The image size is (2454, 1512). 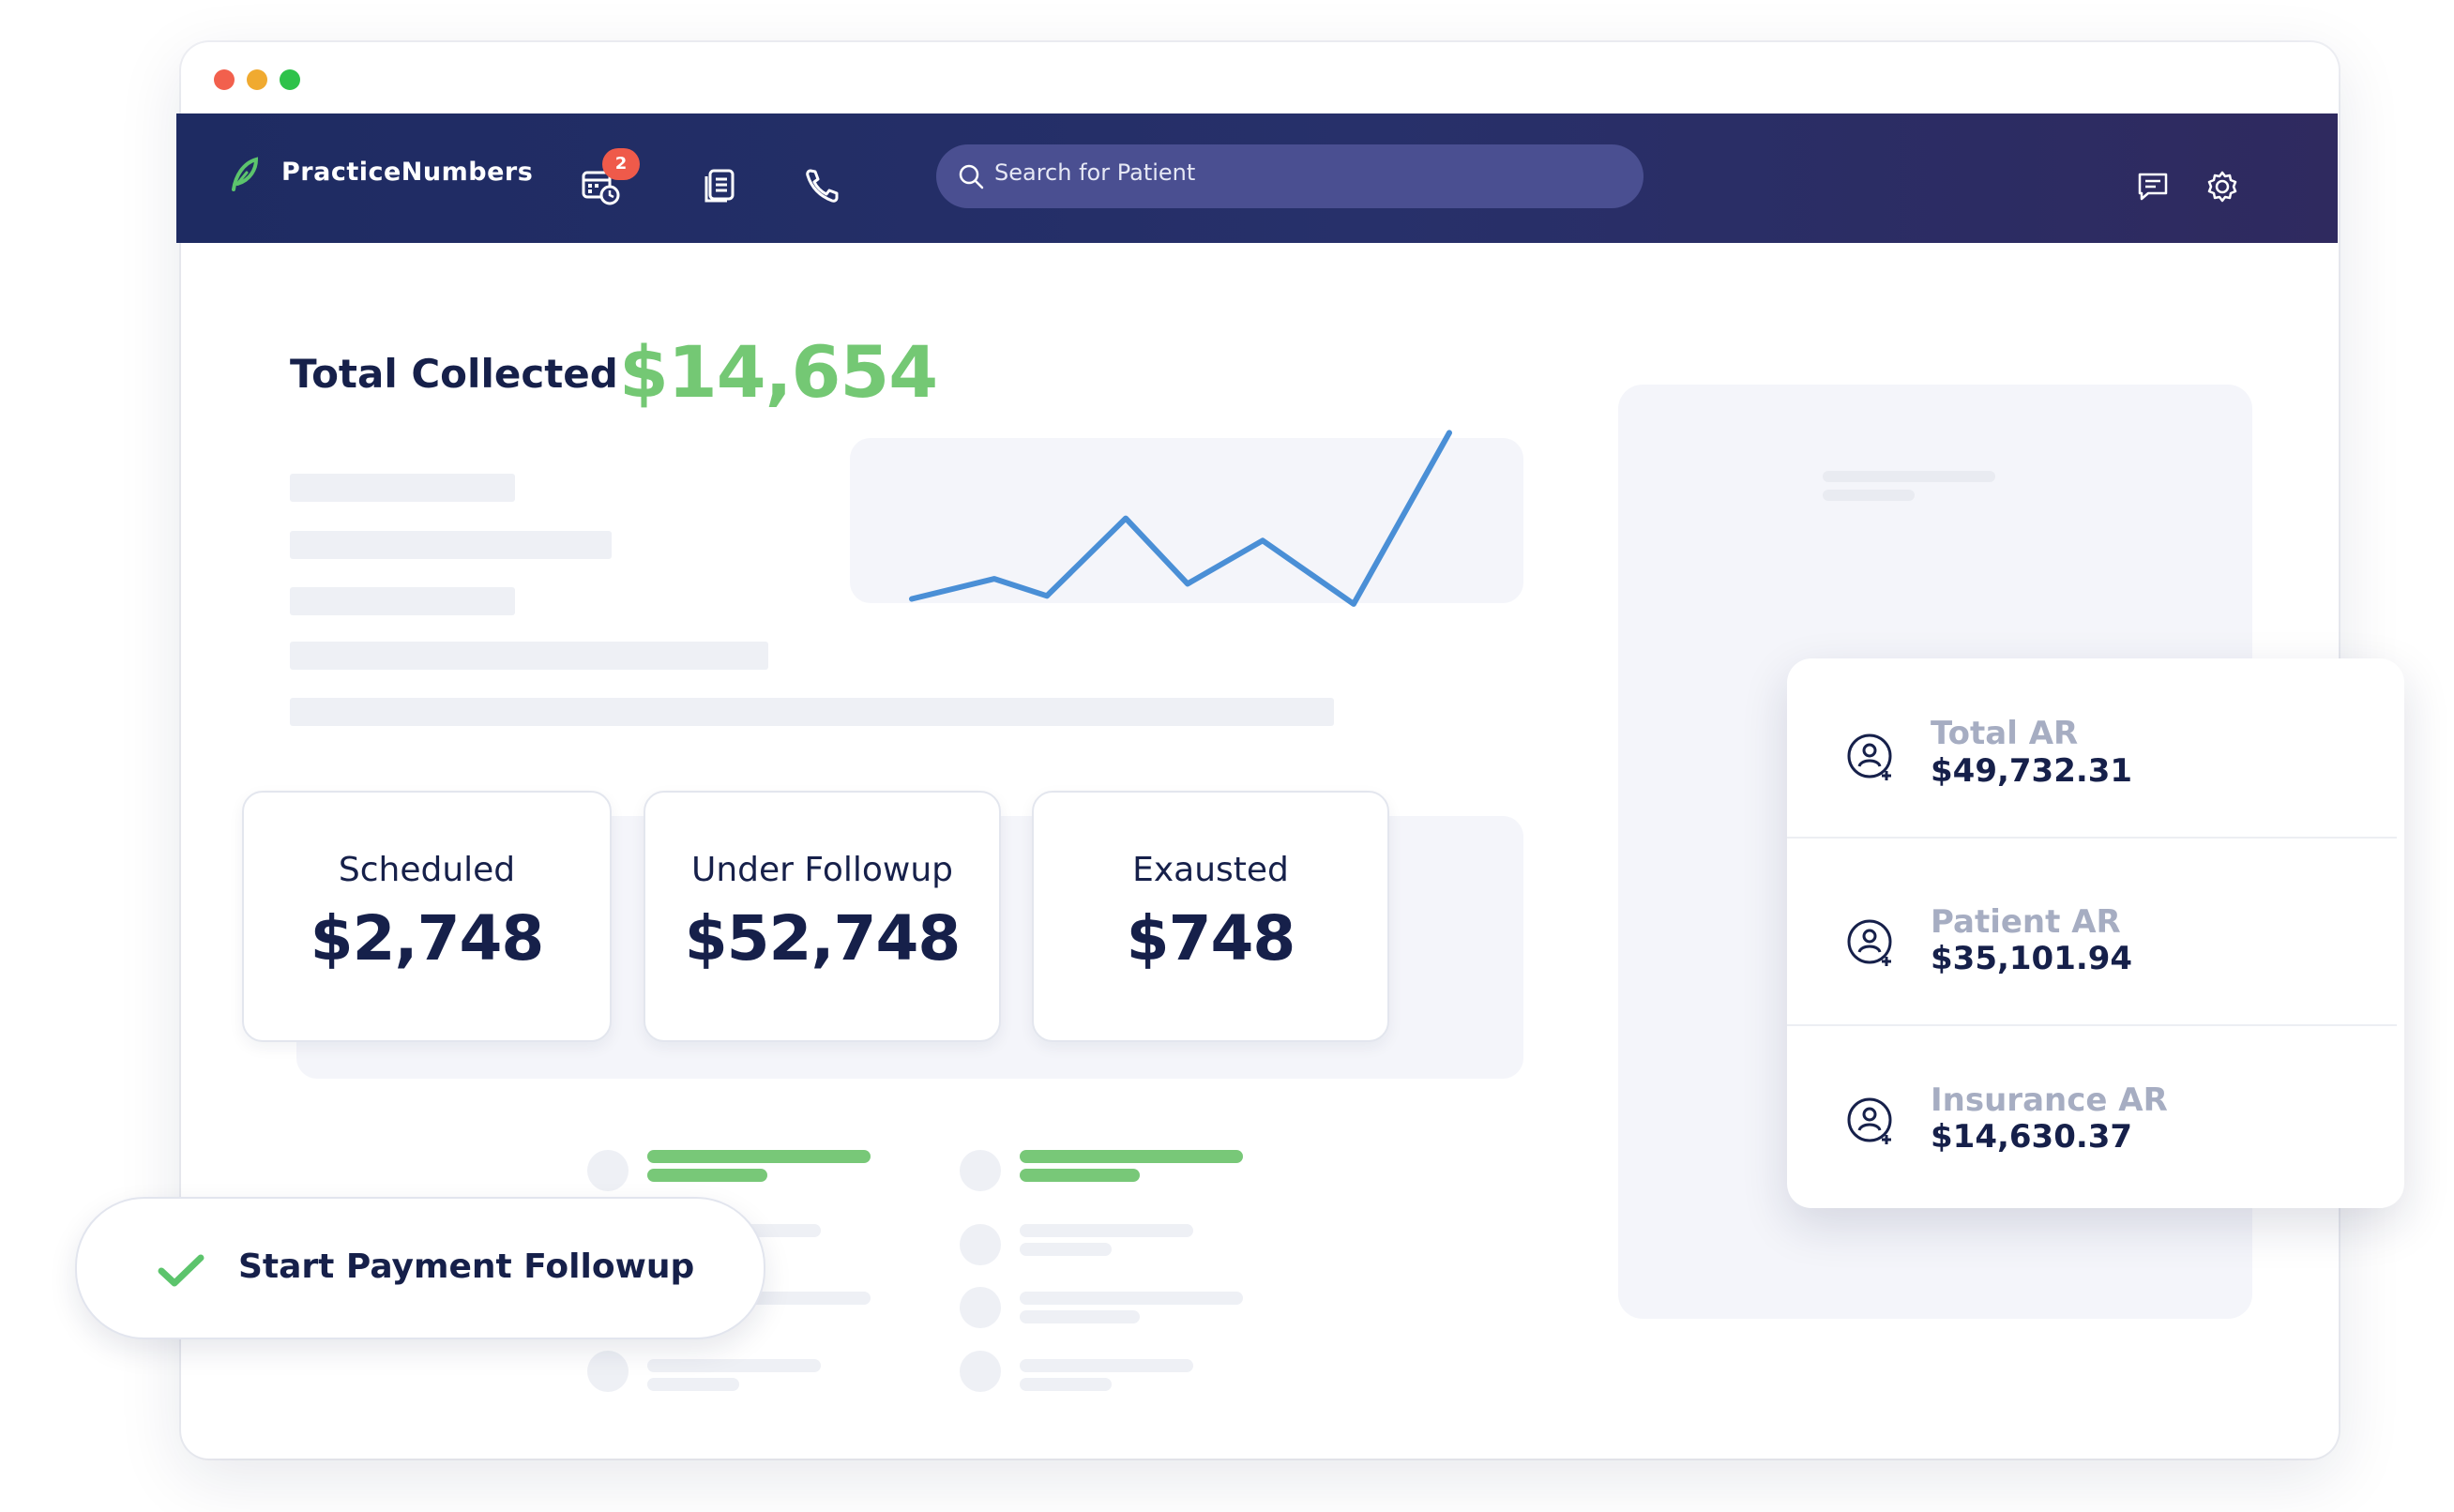 What do you see at coordinates (466, 1266) in the screenshot?
I see `start-payment-followup-label: Start Payment Followup` at bounding box center [466, 1266].